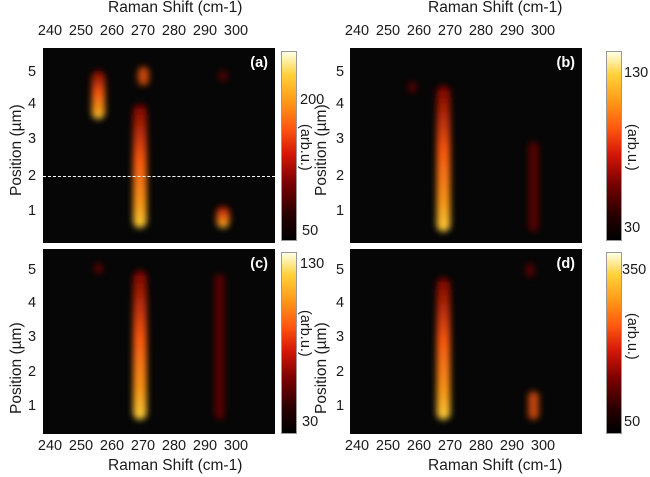 The height and width of the screenshot is (477, 650). Describe the element at coordinates (321, 150) in the screenshot. I see `y-axis-title-top-right: Position (µm)` at that location.